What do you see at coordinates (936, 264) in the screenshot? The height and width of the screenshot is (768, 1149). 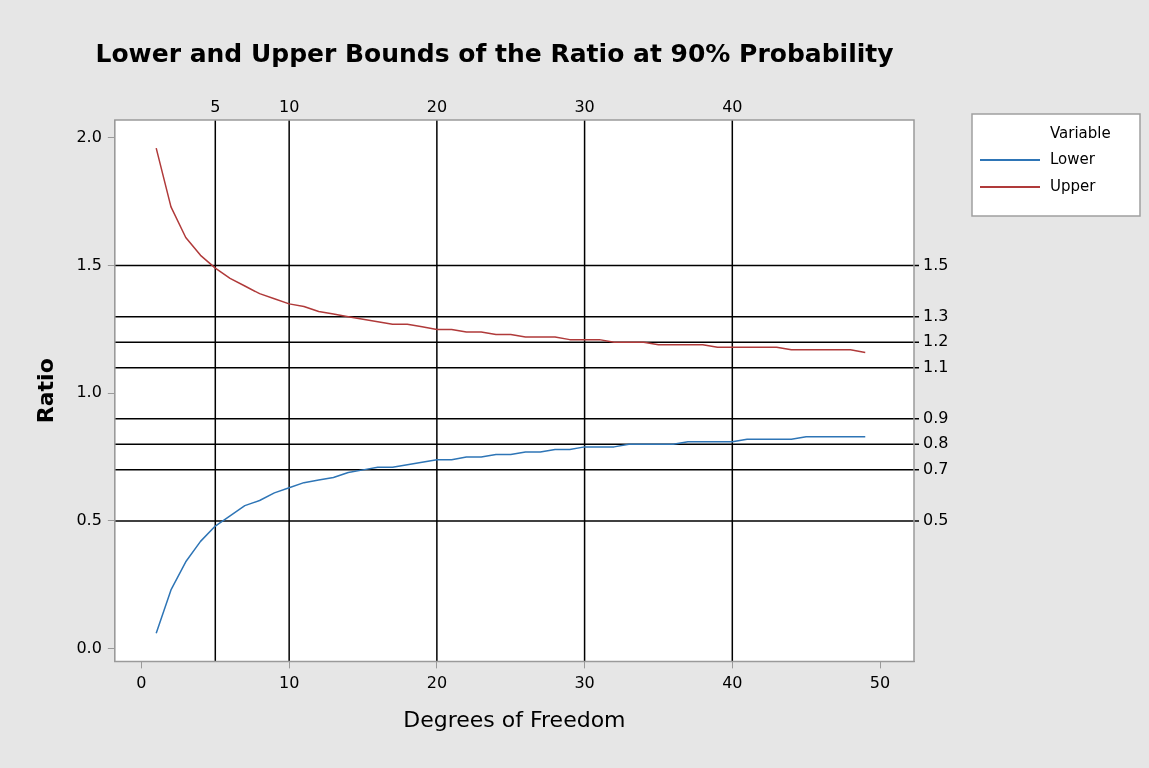 I see `ref-line-label: 1.5` at bounding box center [936, 264].